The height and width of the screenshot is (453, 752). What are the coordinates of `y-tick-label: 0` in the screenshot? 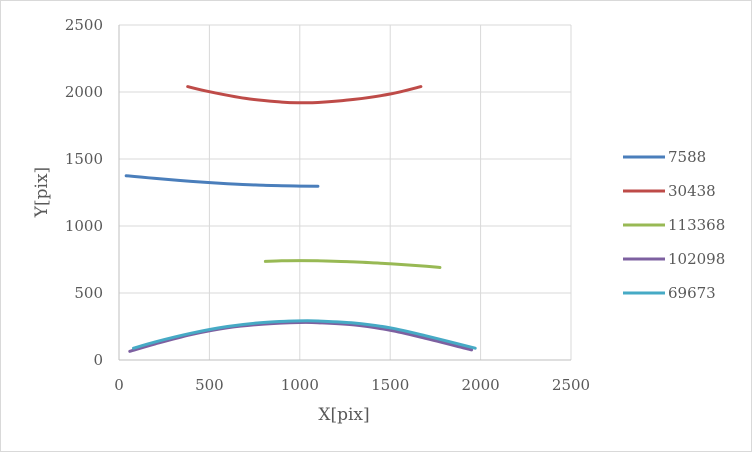 It's located at (98, 360).